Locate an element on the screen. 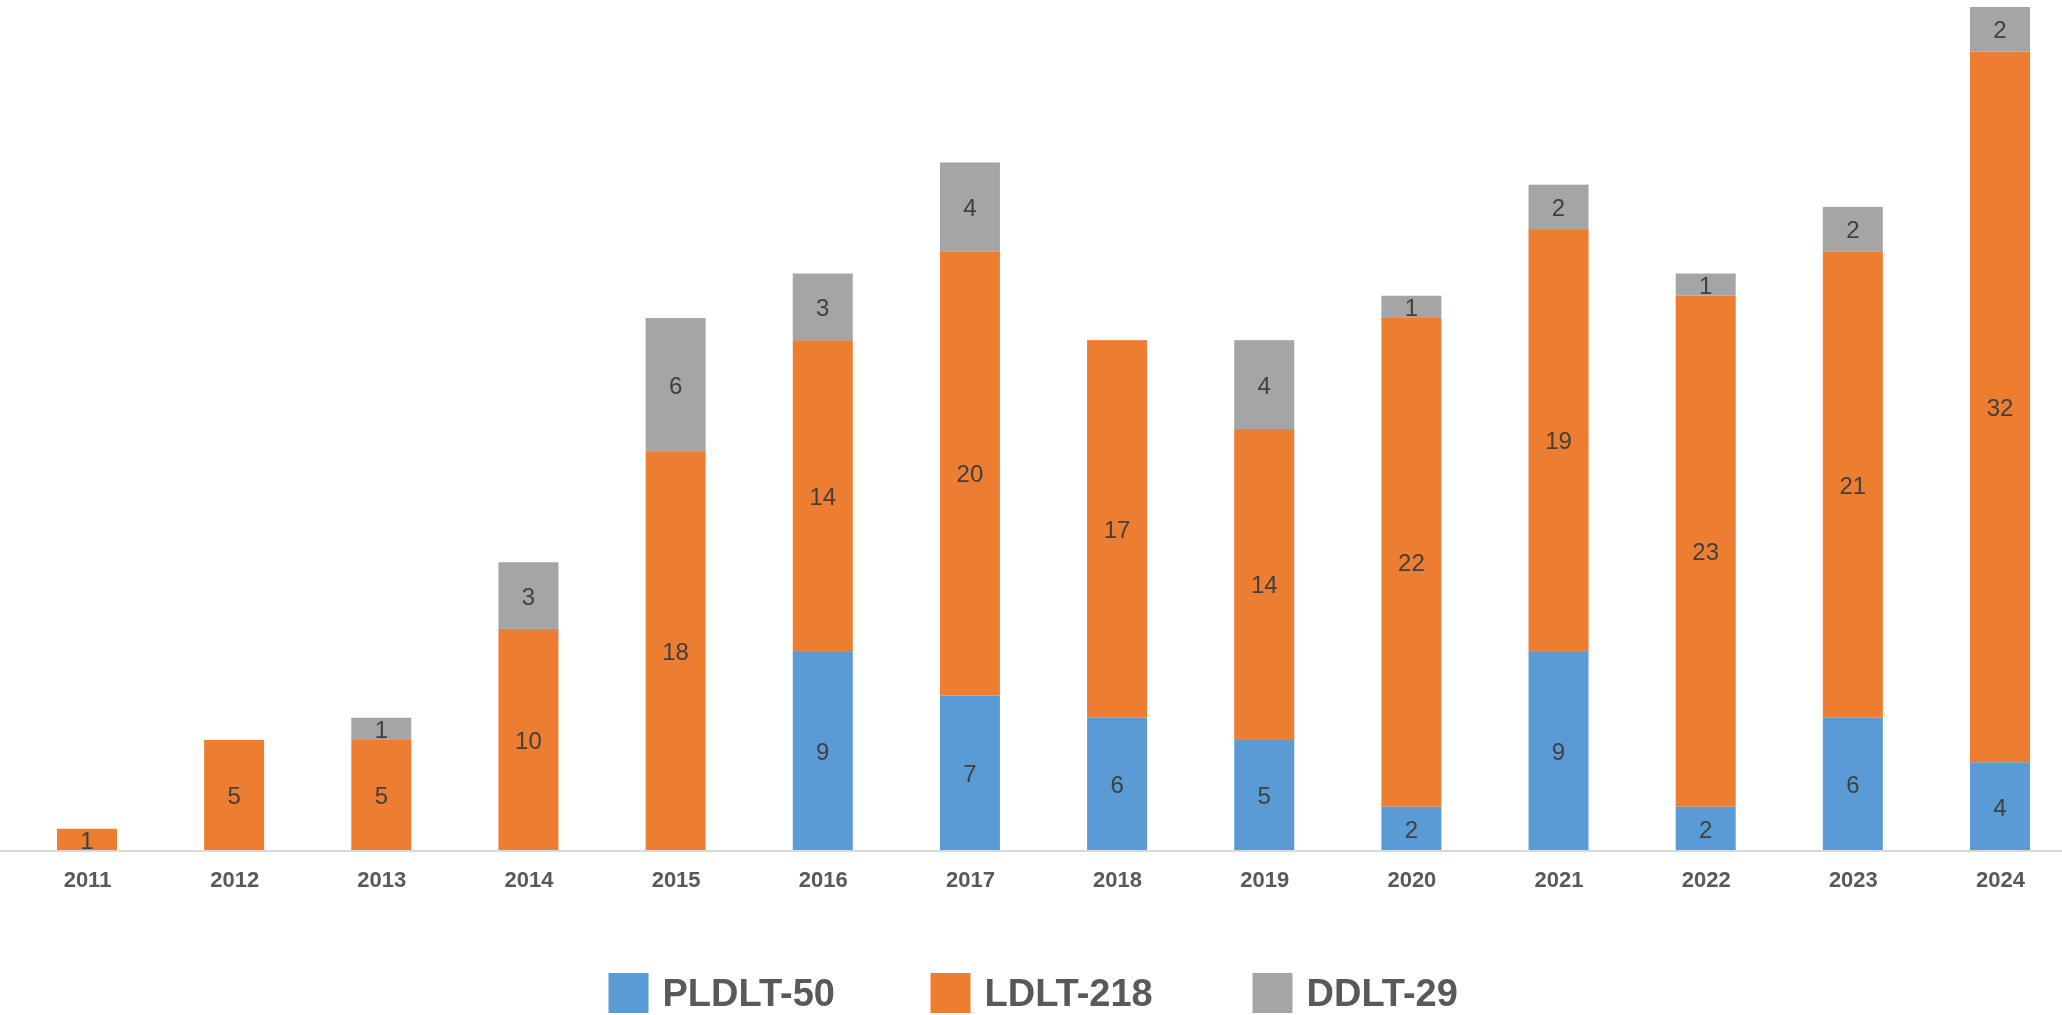  data-label: 21 is located at coordinates (1853, 485).